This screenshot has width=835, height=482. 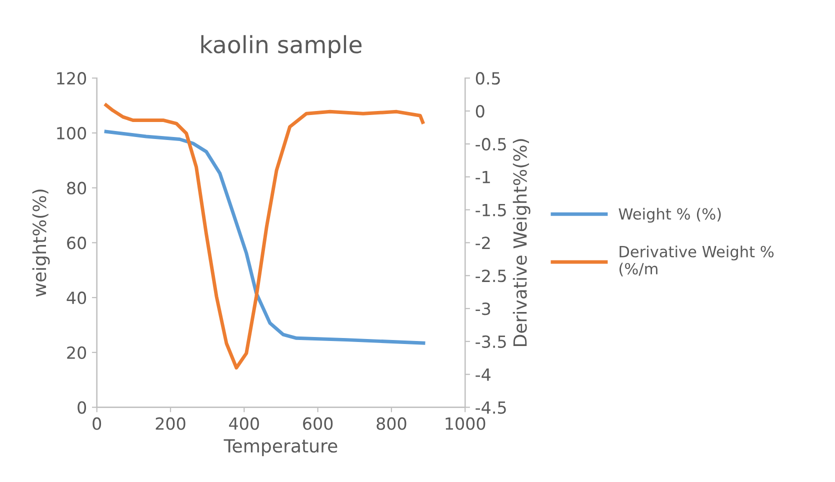 What do you see at coordinates (483, 374) in the screenshot?
I see `y2-tick-label: -4` at bounding box center [483, 374].